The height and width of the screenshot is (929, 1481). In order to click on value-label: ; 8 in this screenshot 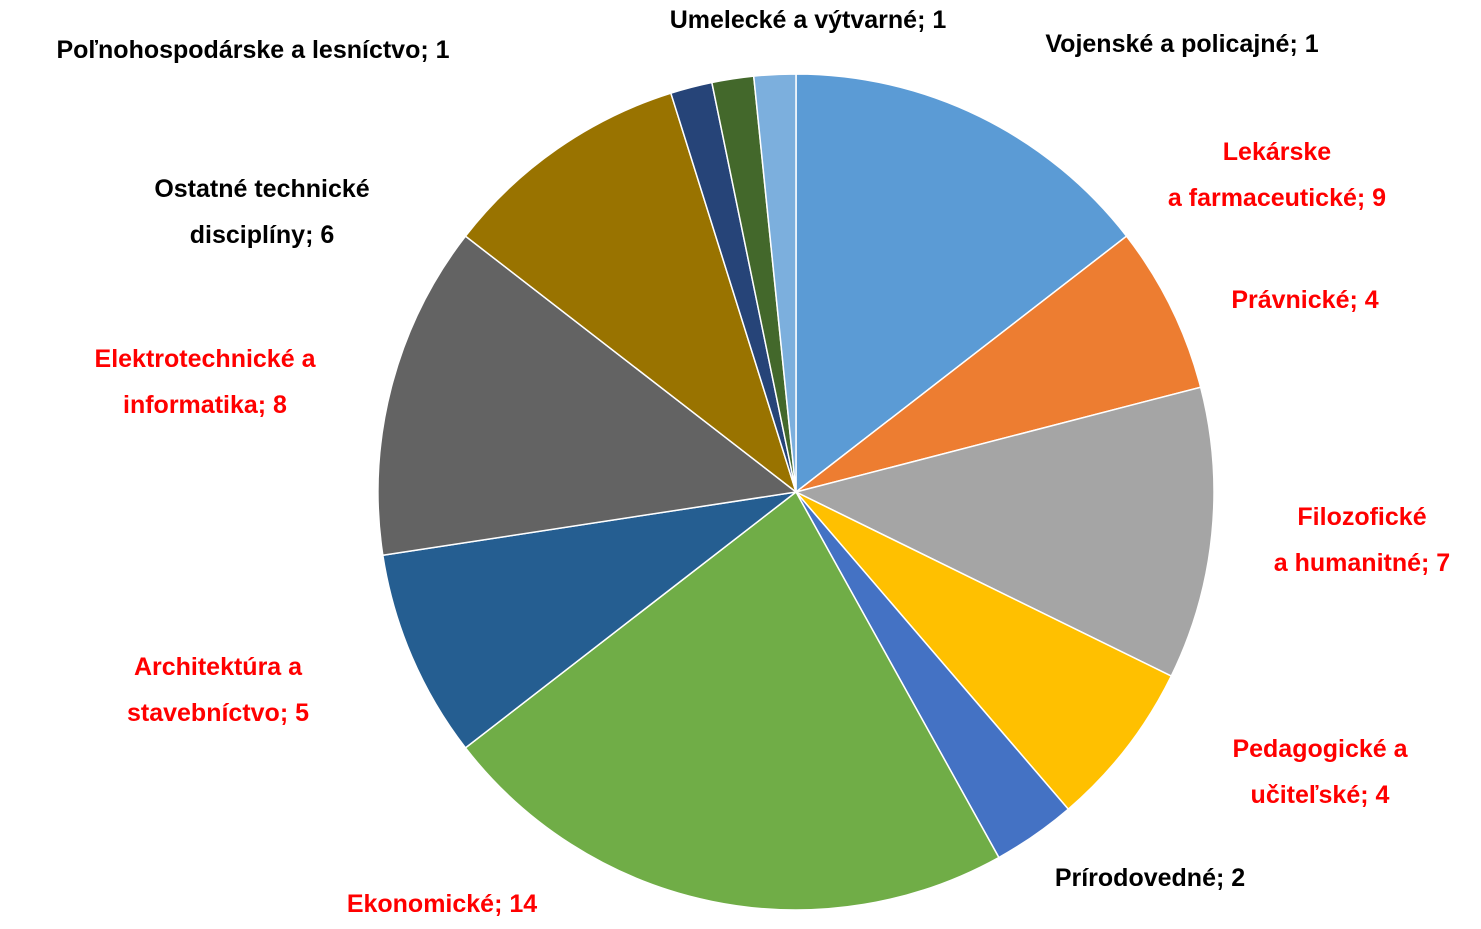, I will do `click(272, 405)`.